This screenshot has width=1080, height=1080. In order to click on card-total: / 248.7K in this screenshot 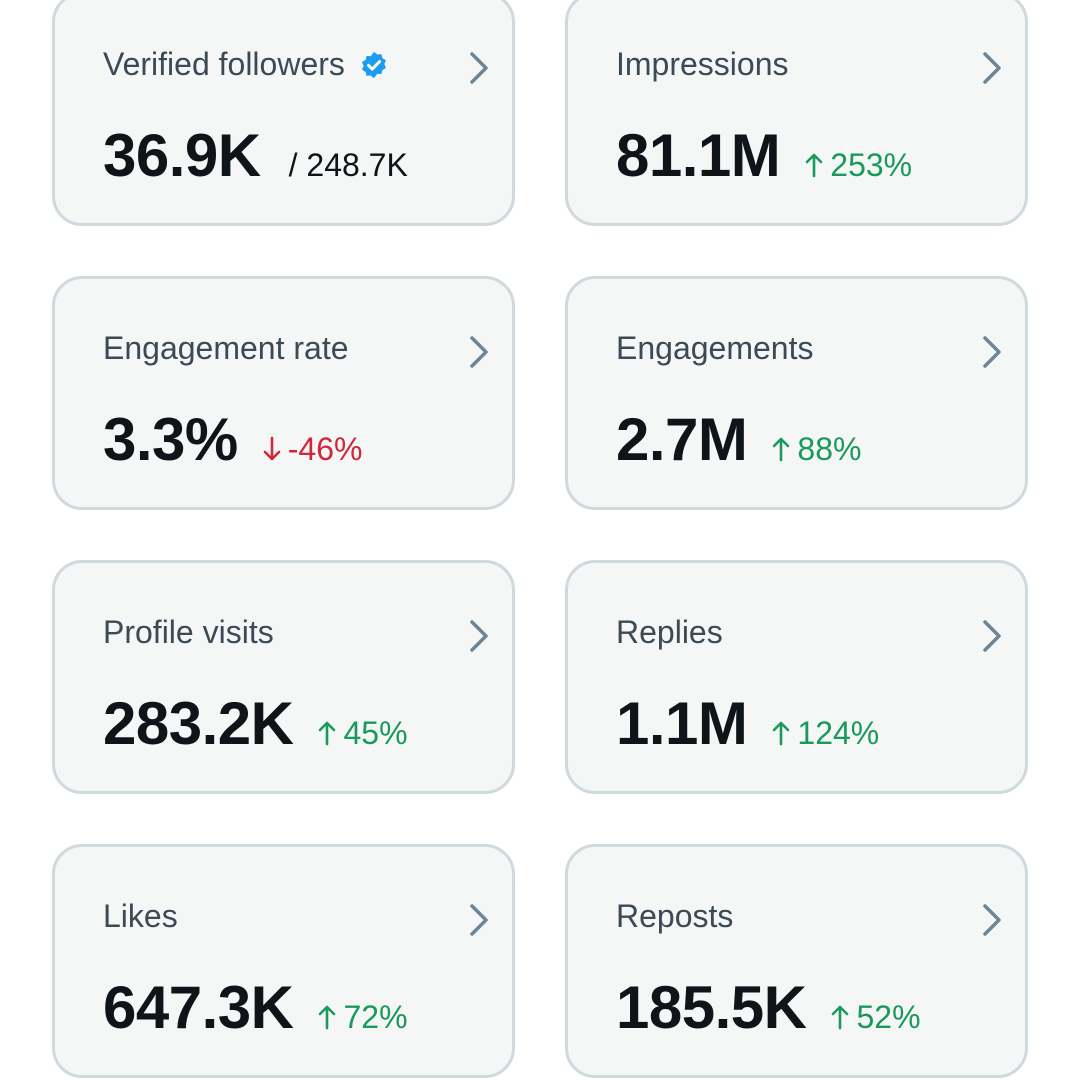, I will do `click(348, 165)`.